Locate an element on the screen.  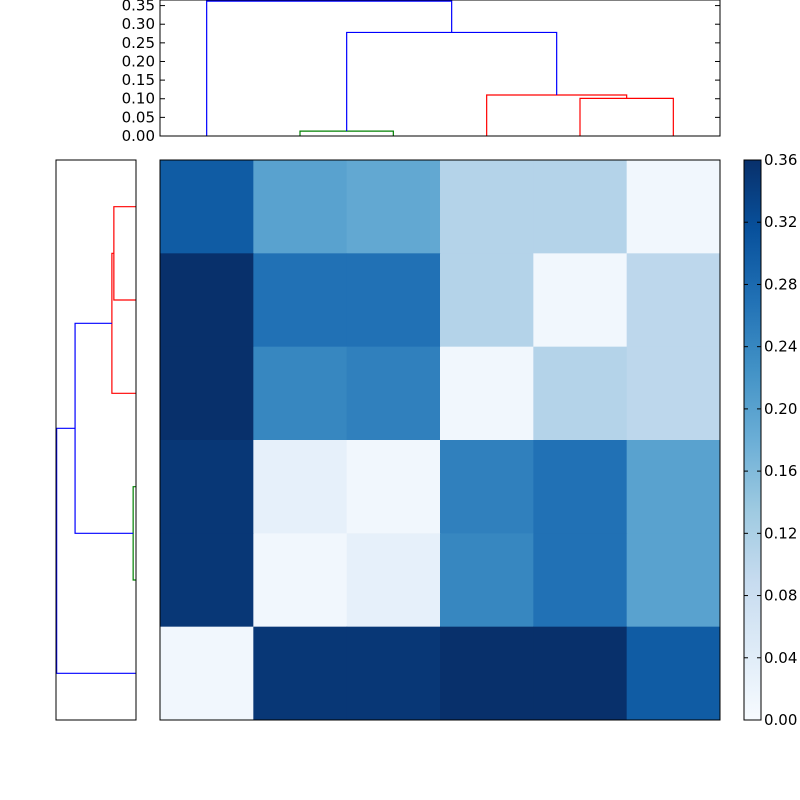
colorbar-tick-label: 0.00 is located at coordinates (780, 720).